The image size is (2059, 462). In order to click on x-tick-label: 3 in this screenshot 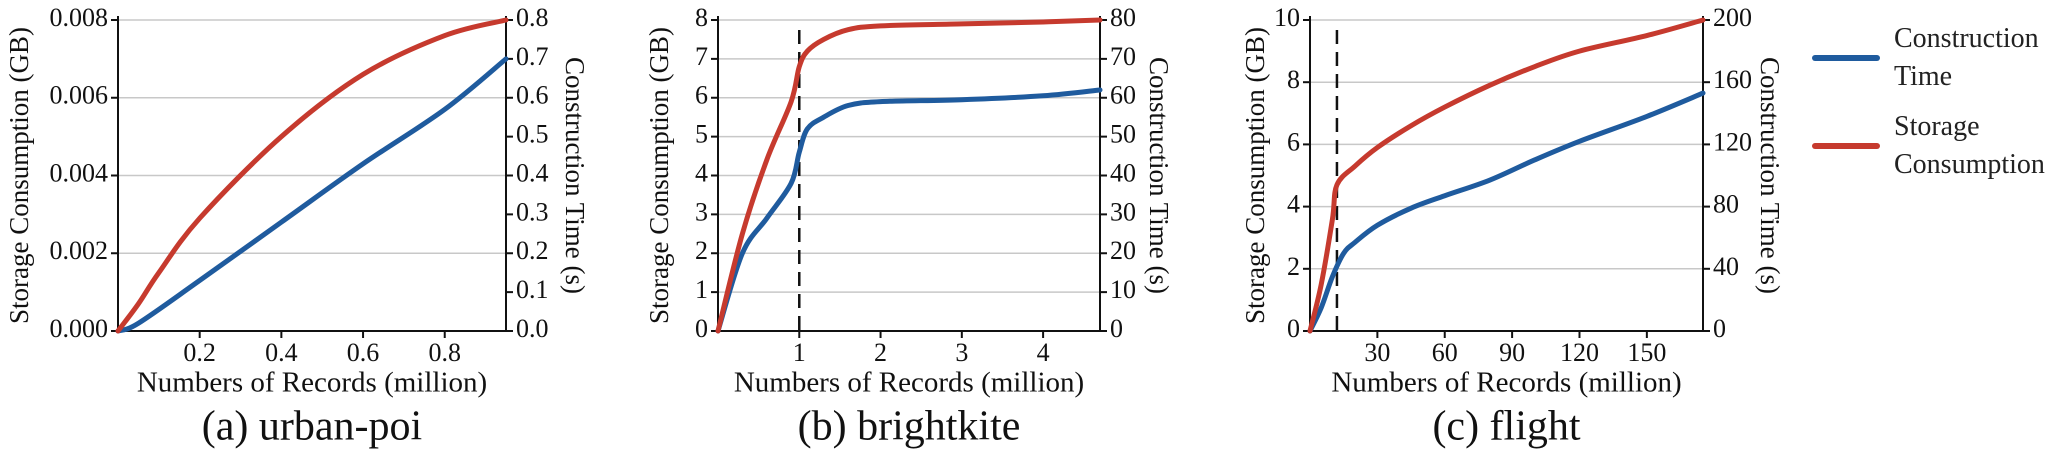, I will do `click(961, 352)`.